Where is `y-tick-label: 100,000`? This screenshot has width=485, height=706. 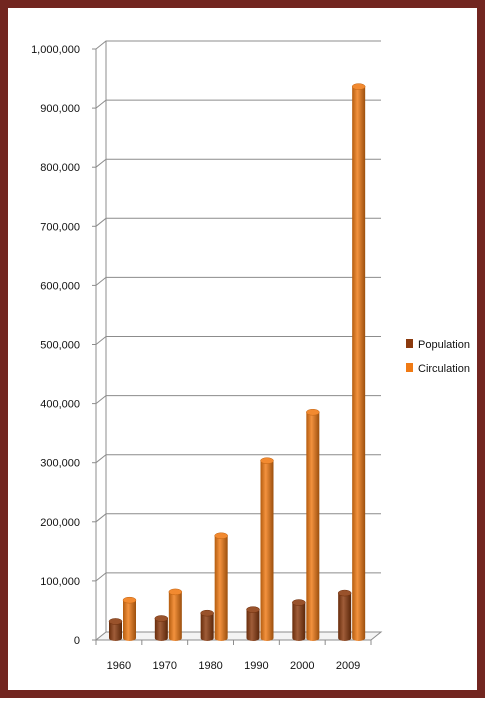 y-tick-label: 100,000 is located at coordinates (60, 582).